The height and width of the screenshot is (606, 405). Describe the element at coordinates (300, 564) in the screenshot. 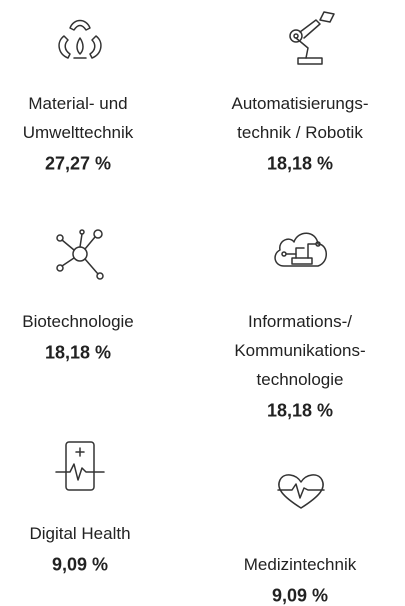

I see `item-label: Medizintechnik` at that location.